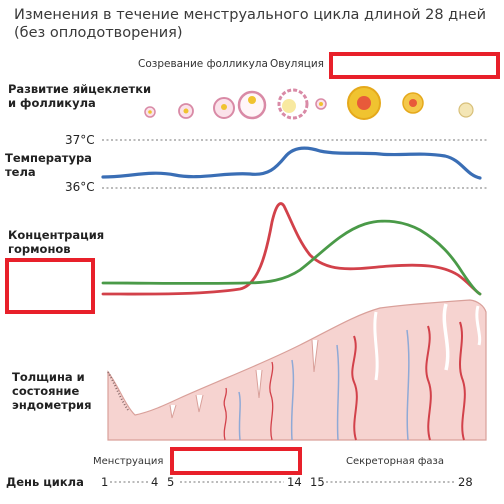  I want to click on day-tick-4: 4, so click(155, 482).